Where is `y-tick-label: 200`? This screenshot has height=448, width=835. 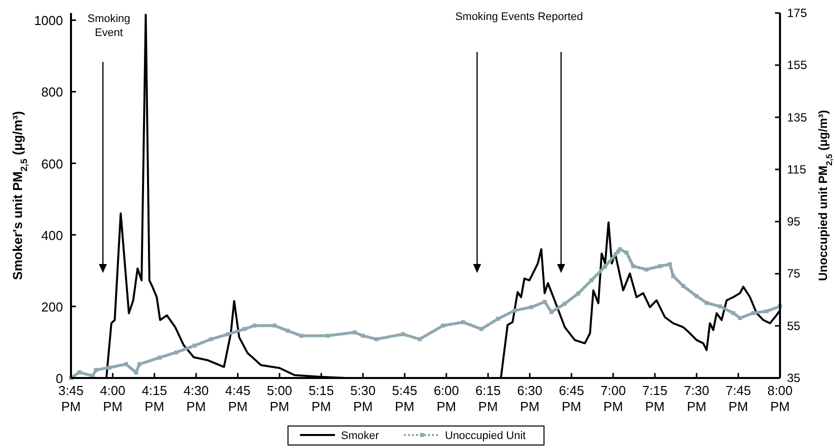 y-tick-label: 200 is located at coordinates (52, 306).